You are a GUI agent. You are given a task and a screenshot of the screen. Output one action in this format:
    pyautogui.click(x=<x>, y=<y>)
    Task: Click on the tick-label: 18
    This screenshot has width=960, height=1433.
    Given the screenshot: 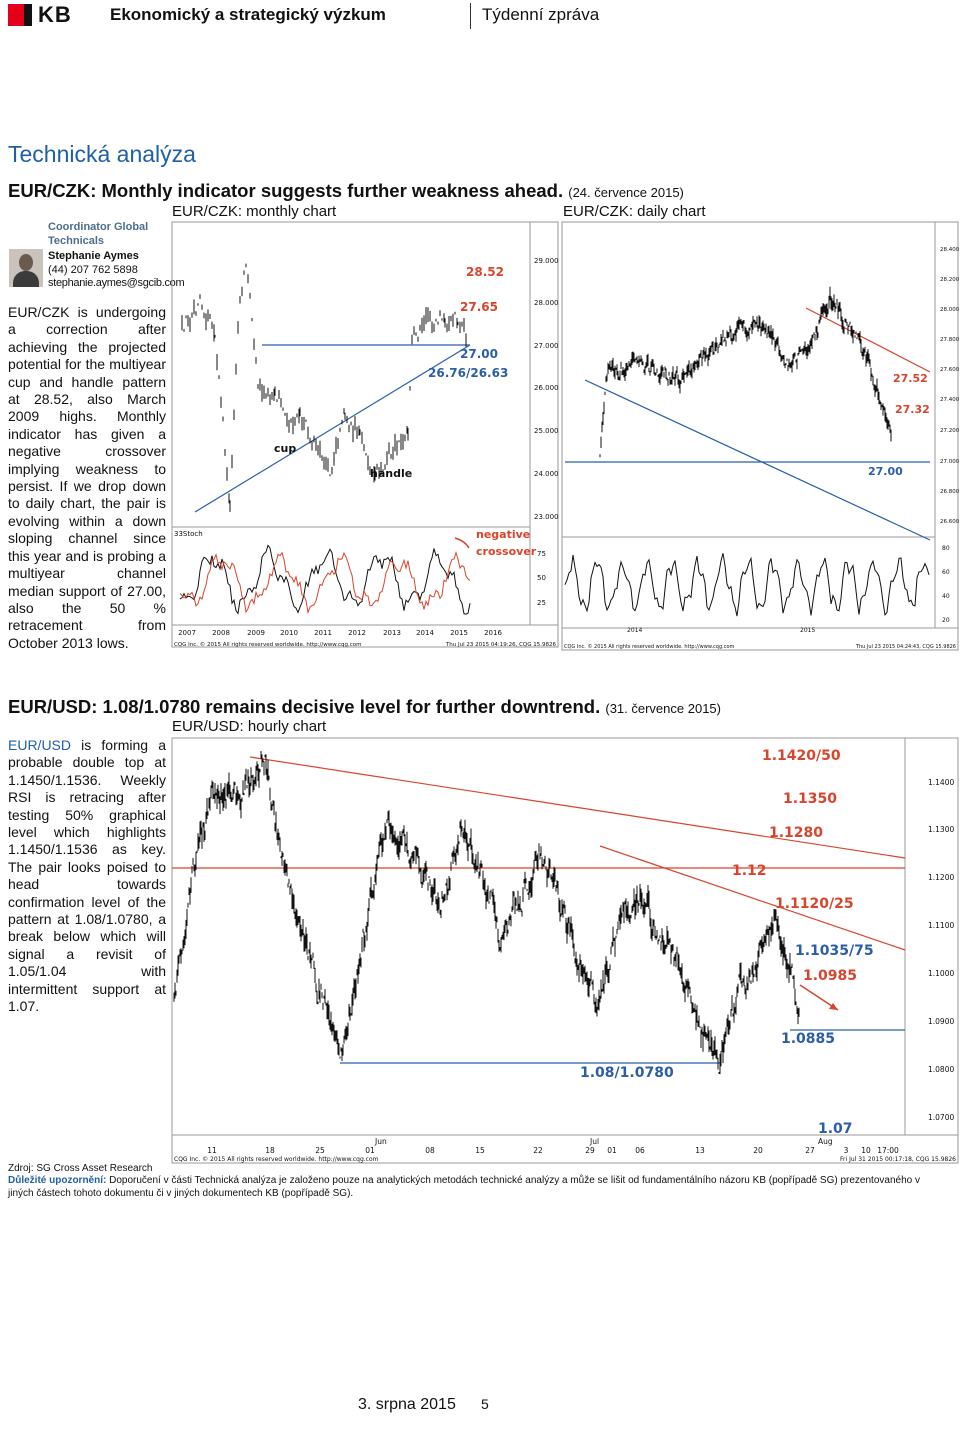 What is the action you would take?
    pyautogui.click(x=270, y=1150)
    